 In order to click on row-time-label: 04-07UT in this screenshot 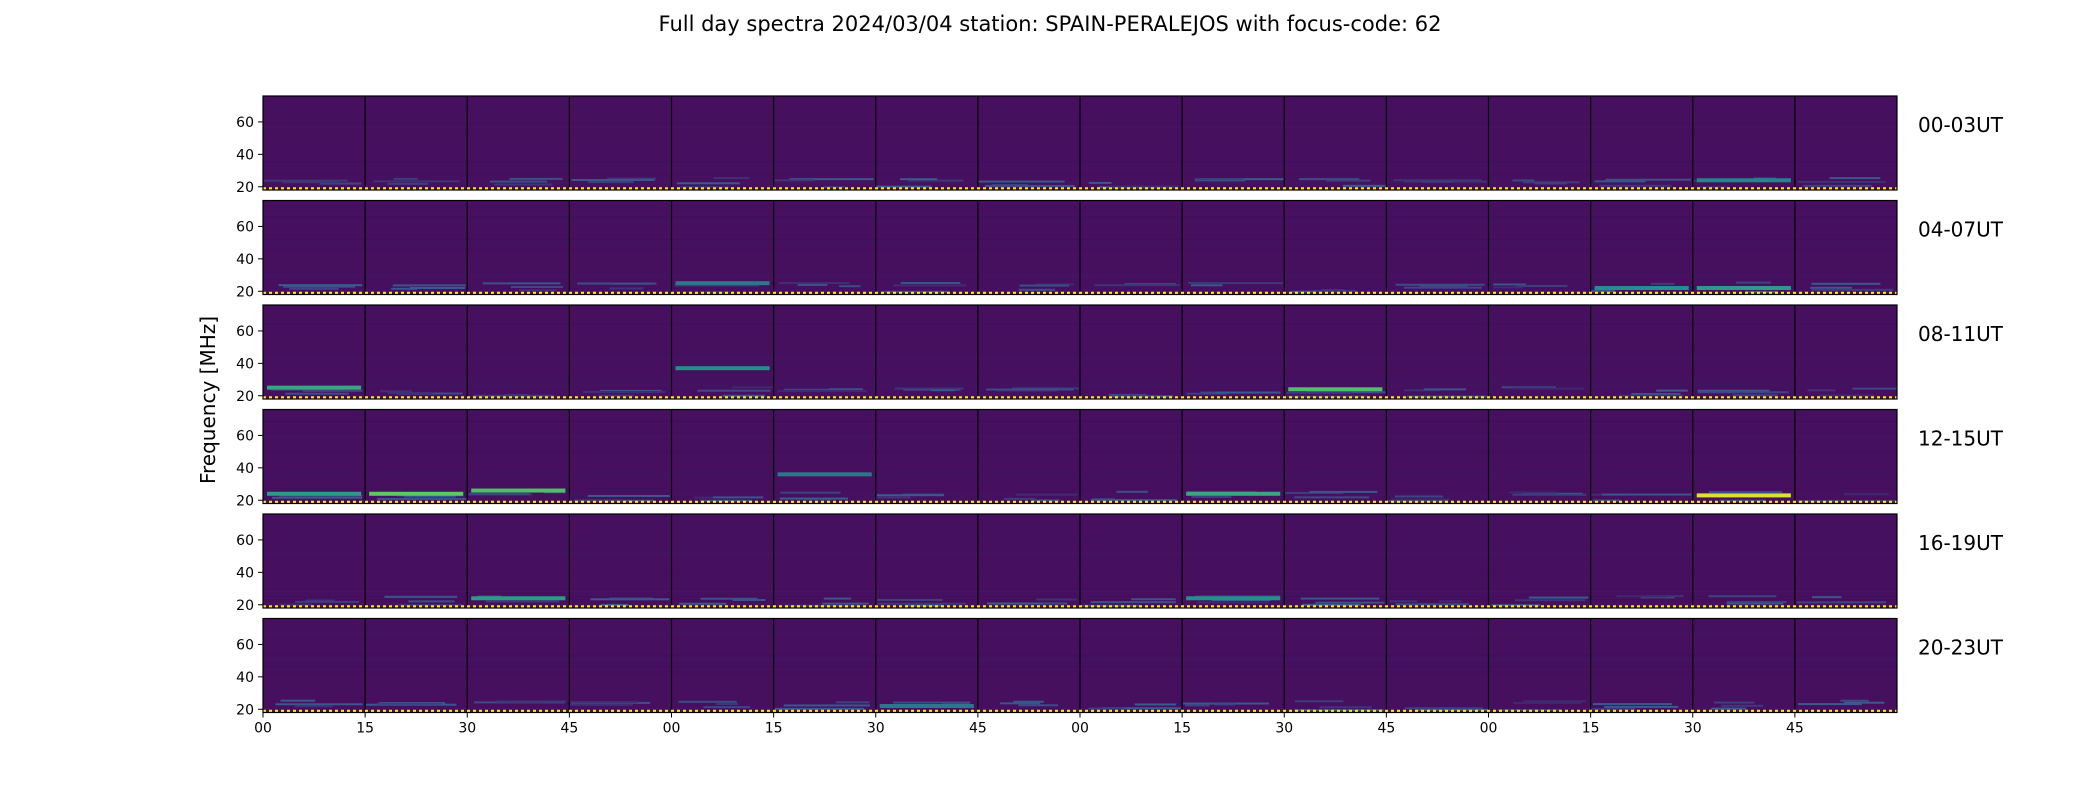, I will do `click(1961, 230)`.